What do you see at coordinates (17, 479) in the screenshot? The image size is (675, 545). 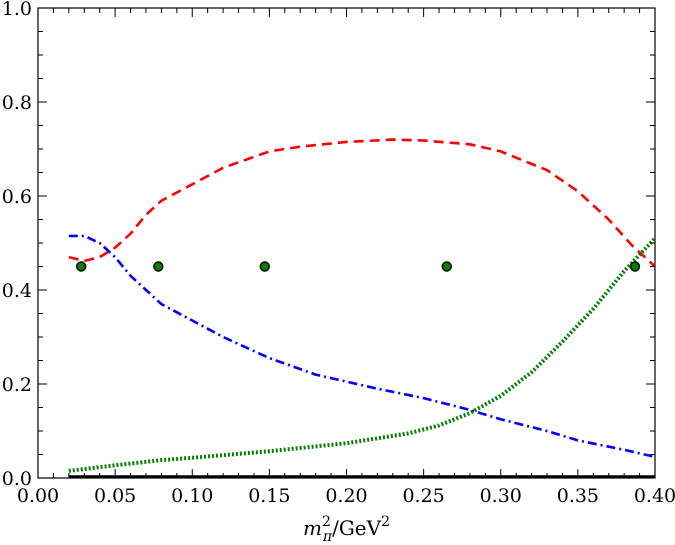 I see `y-tick-label: 0.0` at bounding box center [17, 479].